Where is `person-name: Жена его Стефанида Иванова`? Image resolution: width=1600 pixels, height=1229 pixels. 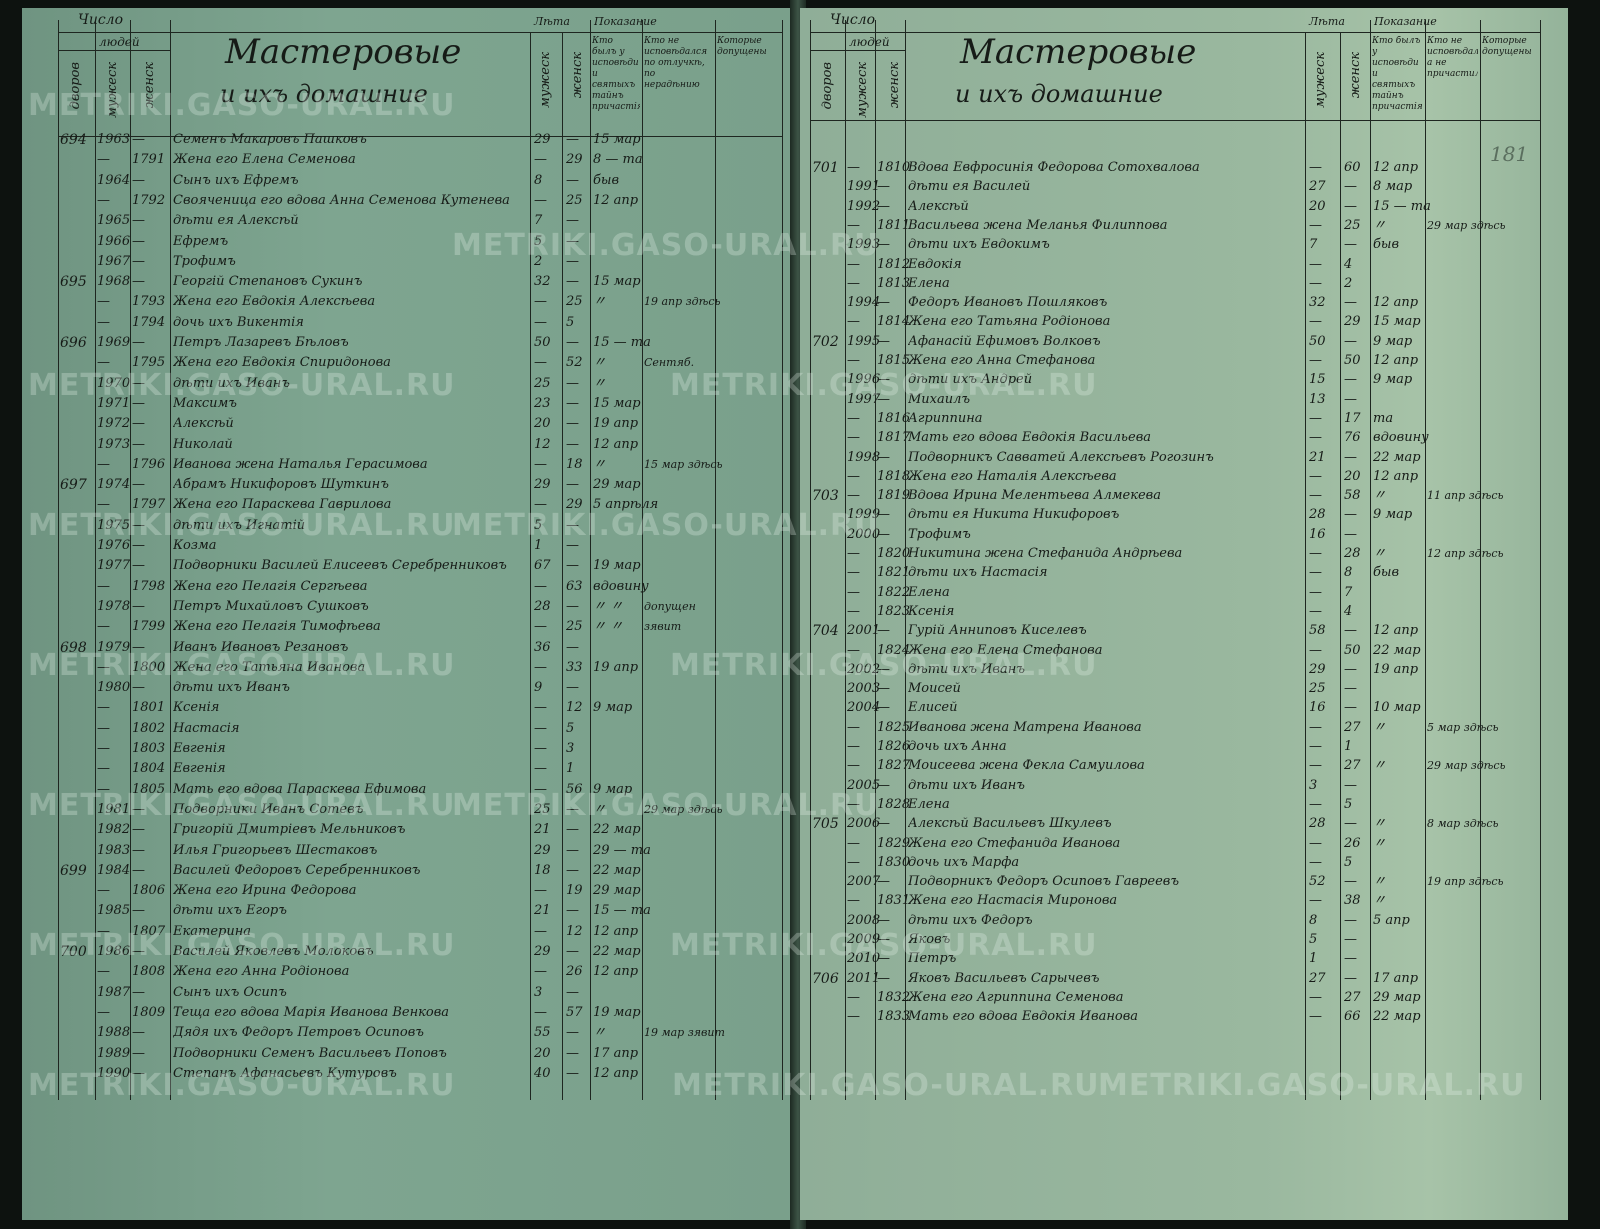
person-name: Жена его Стефанида Иванова is located at coordinates (1014, 843).